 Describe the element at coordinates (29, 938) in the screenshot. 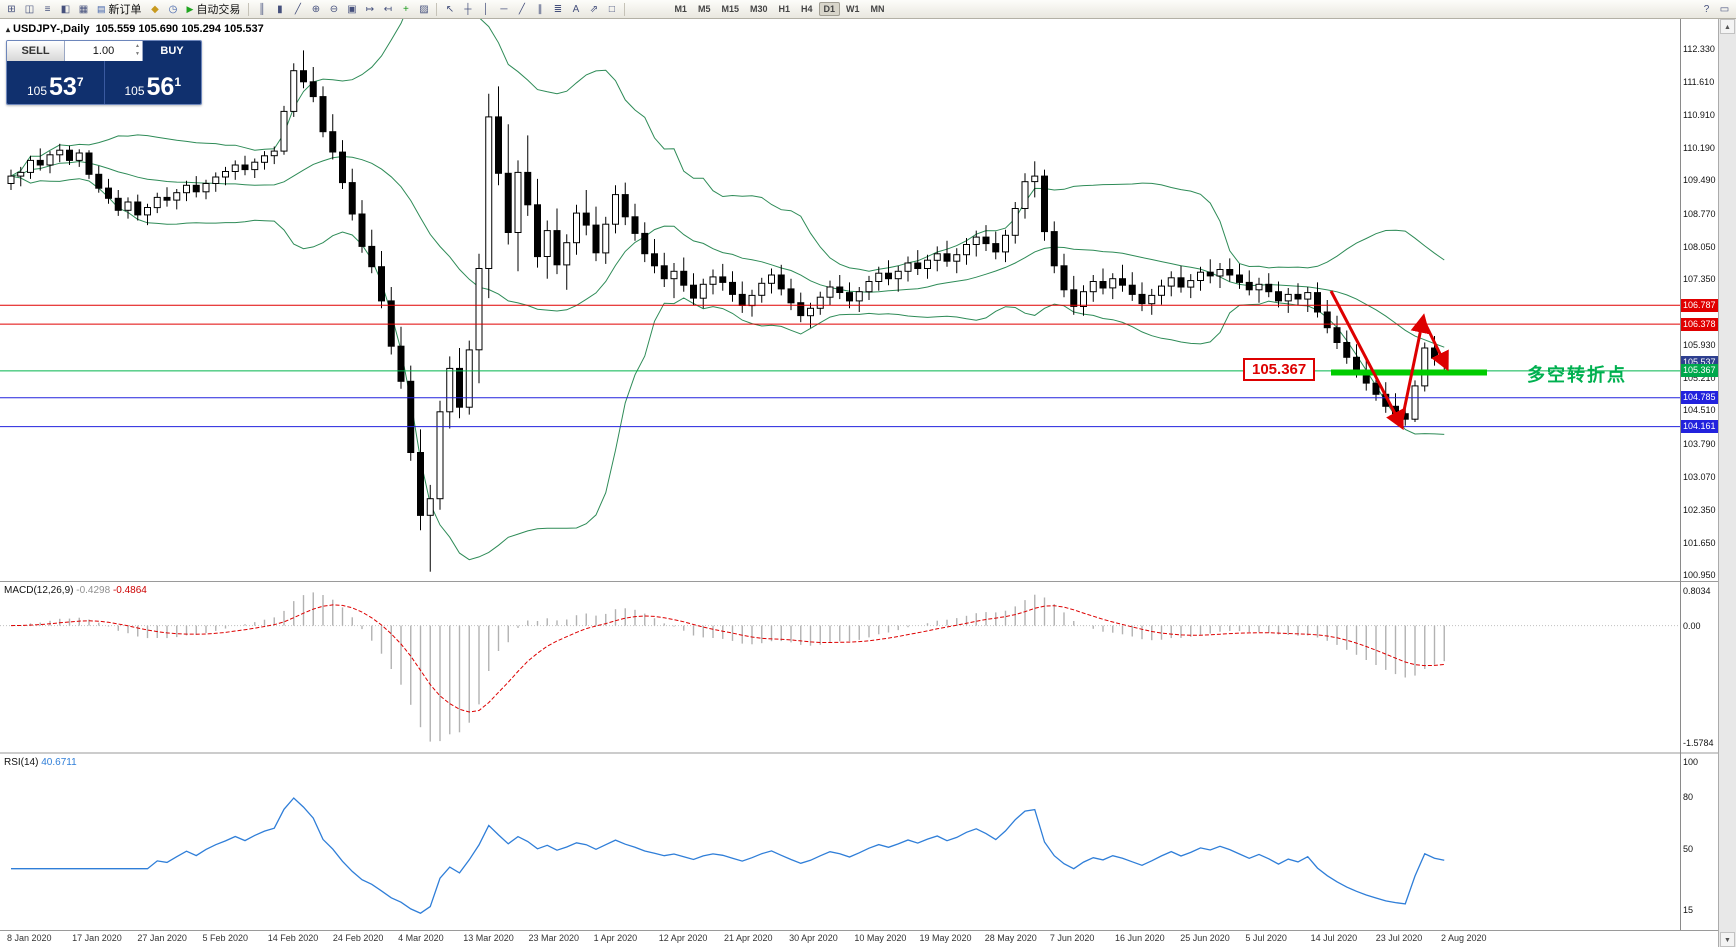

I see `date-label: 8 Jan 2020` at that location.